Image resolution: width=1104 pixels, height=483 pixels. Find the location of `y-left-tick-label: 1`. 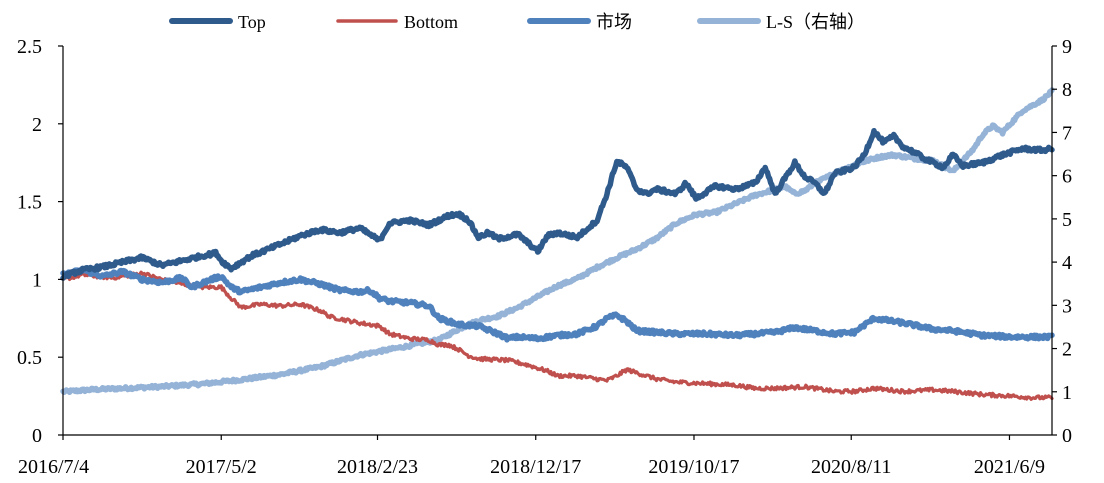

y-left-tick-label: 1 is located at coordinates (37, 280).